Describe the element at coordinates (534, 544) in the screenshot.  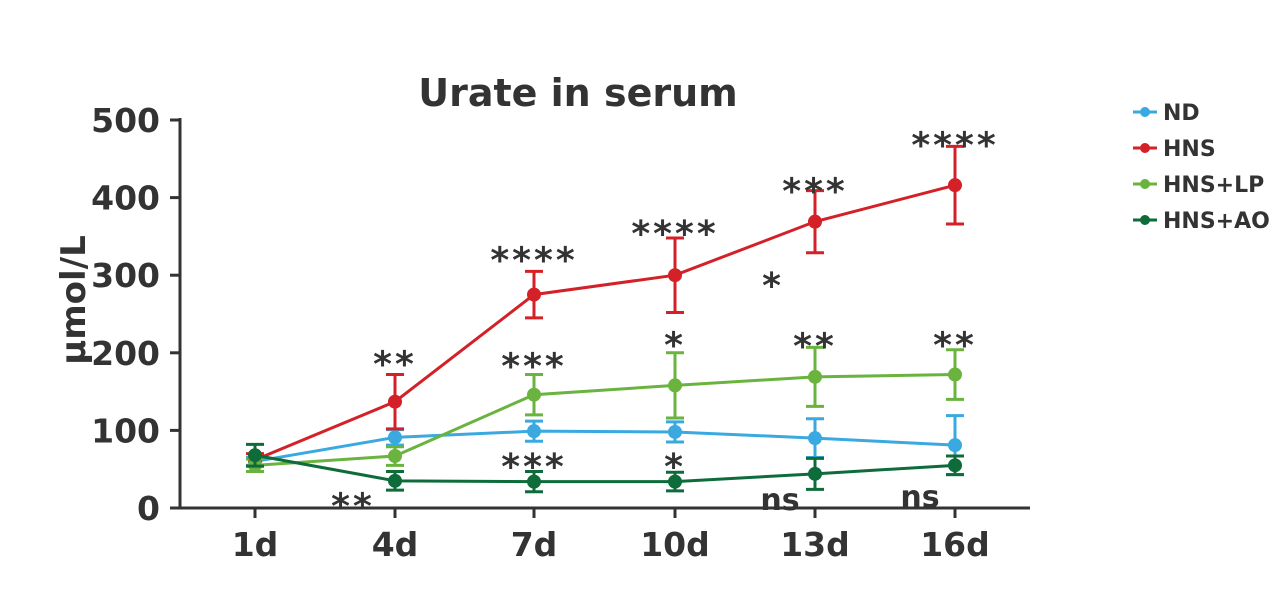
I see `x-tick-label: 7d` at that location.